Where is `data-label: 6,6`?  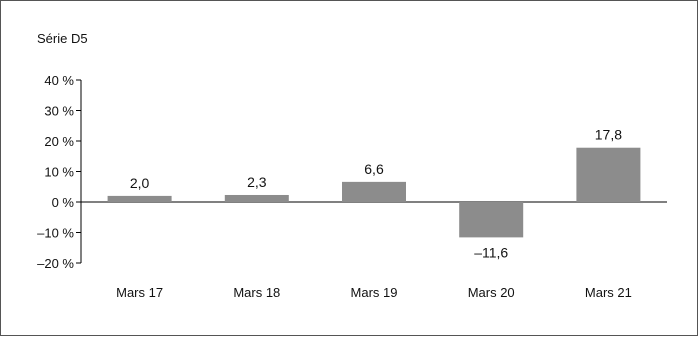 data-label: 6,6 is located at coordinates (374, 169).